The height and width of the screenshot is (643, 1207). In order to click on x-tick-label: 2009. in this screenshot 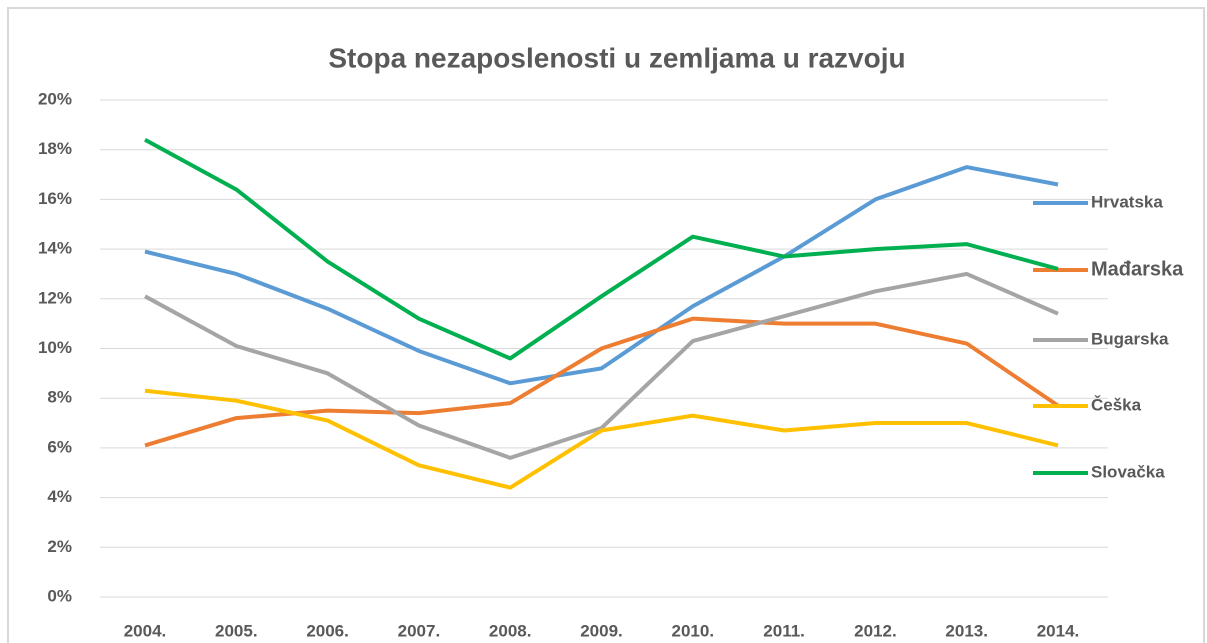, I will do `click(601, 630)`.